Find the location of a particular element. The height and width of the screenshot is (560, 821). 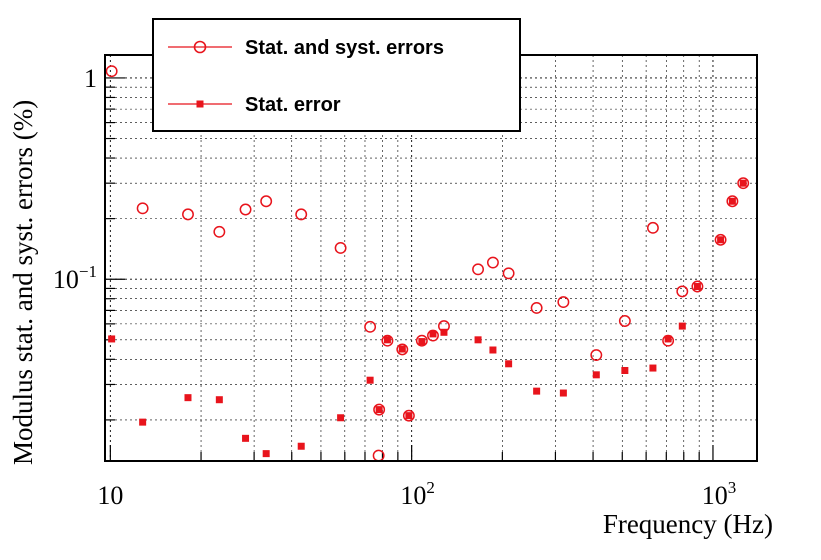

y-axis-title: Modulus stat. and syst. errors (%) is located at coordinates (23, 282).